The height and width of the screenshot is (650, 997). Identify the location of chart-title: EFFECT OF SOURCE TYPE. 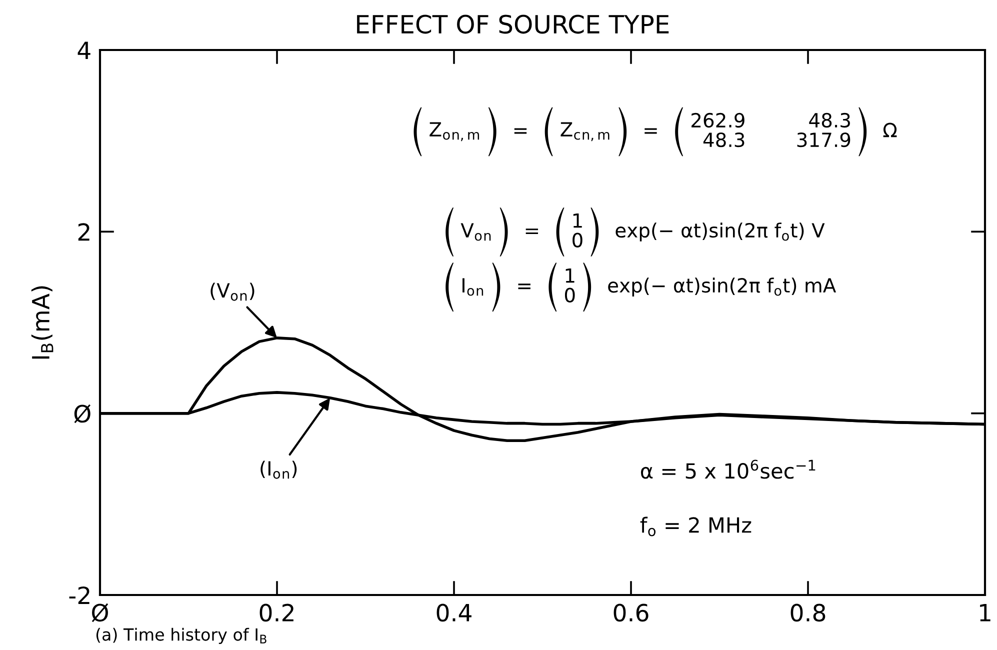
(513, 24).